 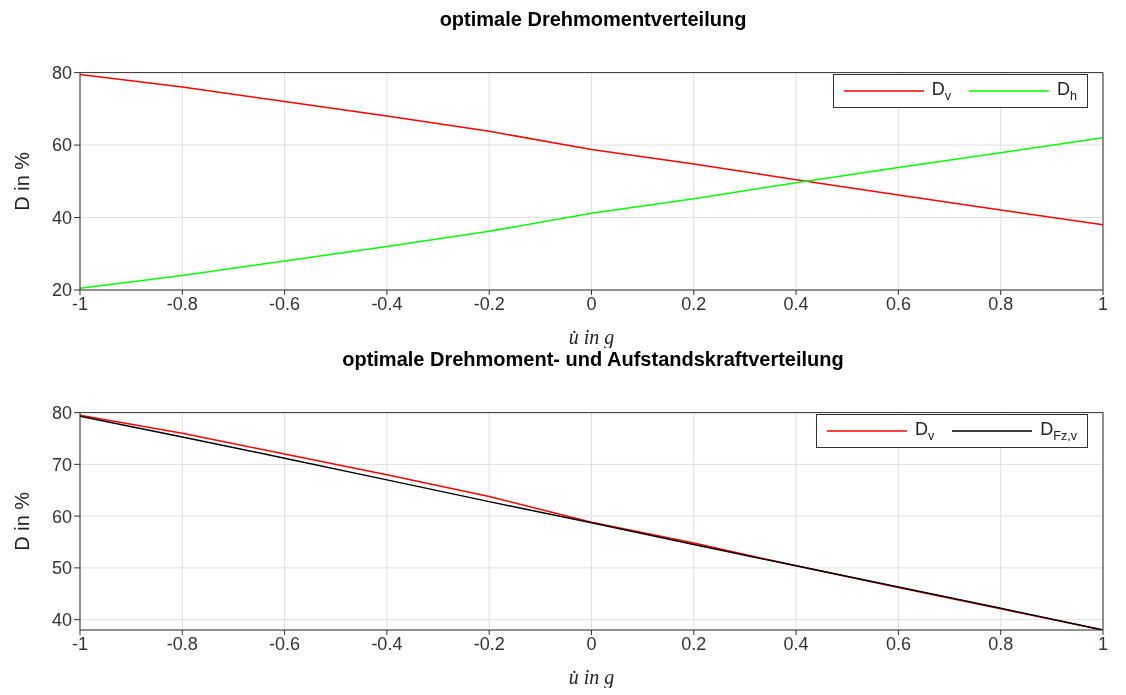 What do you see at coordinates (1066, 91) in the screenshot?
I see `legend-label: D$_{h}$` at bounding box center [1066, 91].